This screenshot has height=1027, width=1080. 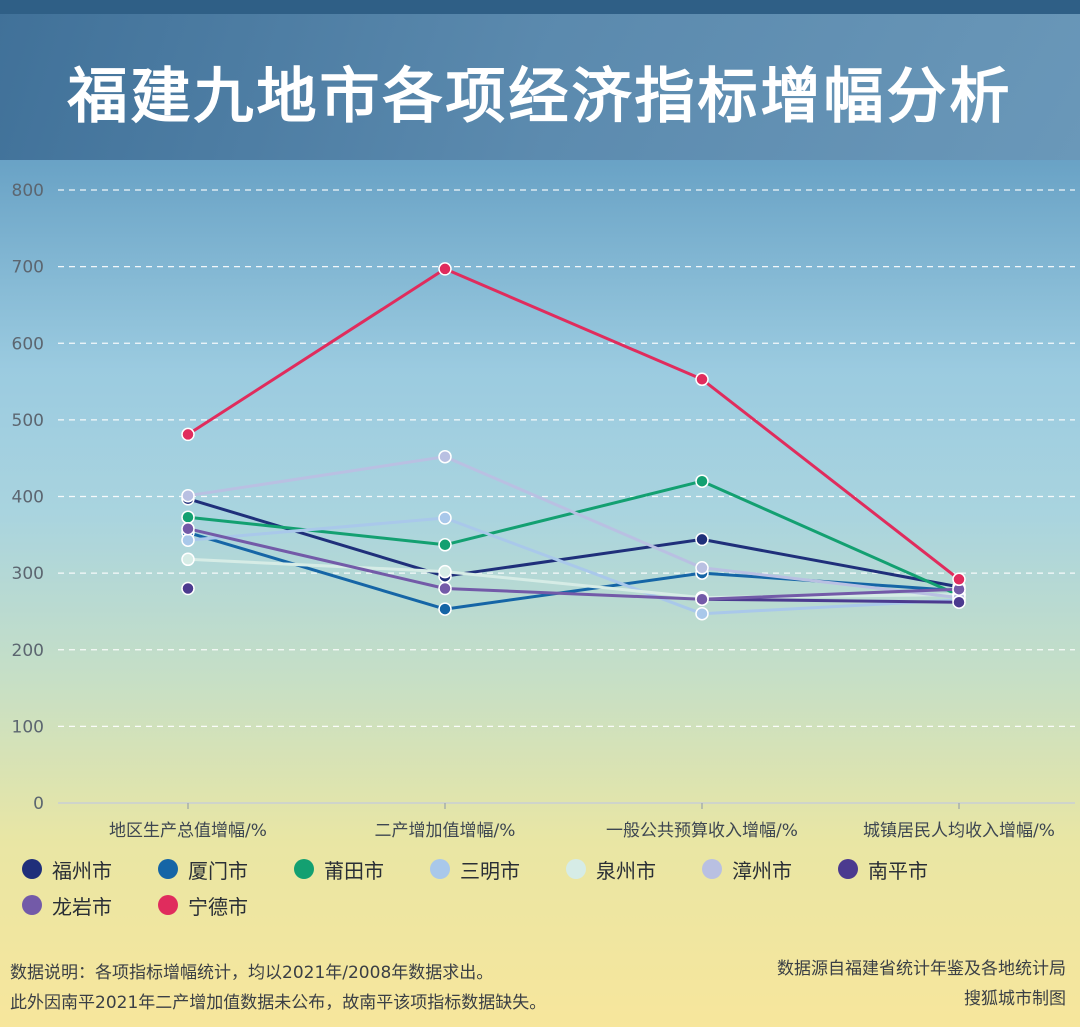 What do you see at coordinates (28, 498) in the screenshot?
I see `y-tick-label: 400` at bounding box center [28, 498].